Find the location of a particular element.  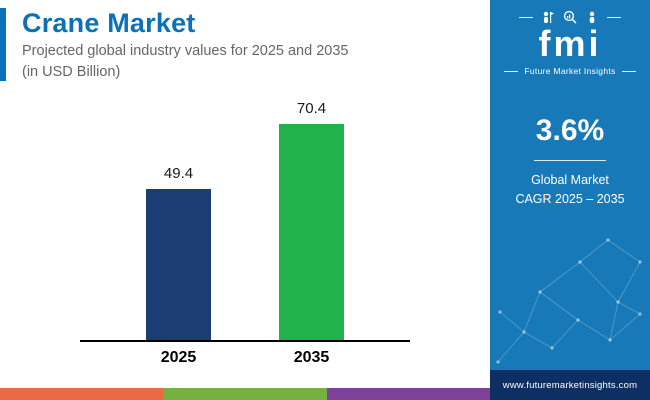

cagr-value: 3.6% is located at coordinates (570, 130).